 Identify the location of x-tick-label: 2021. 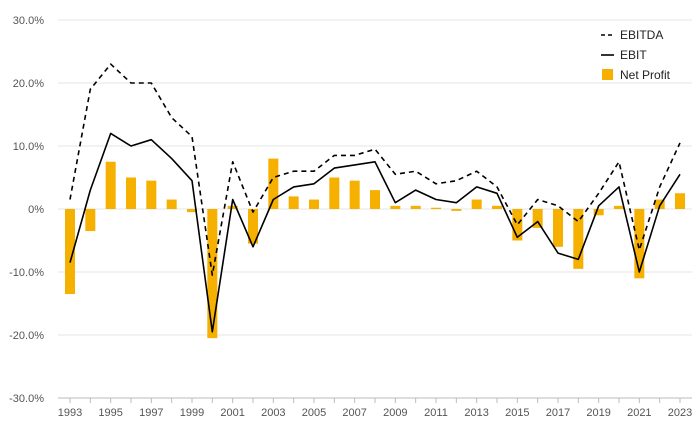
(639, 413).